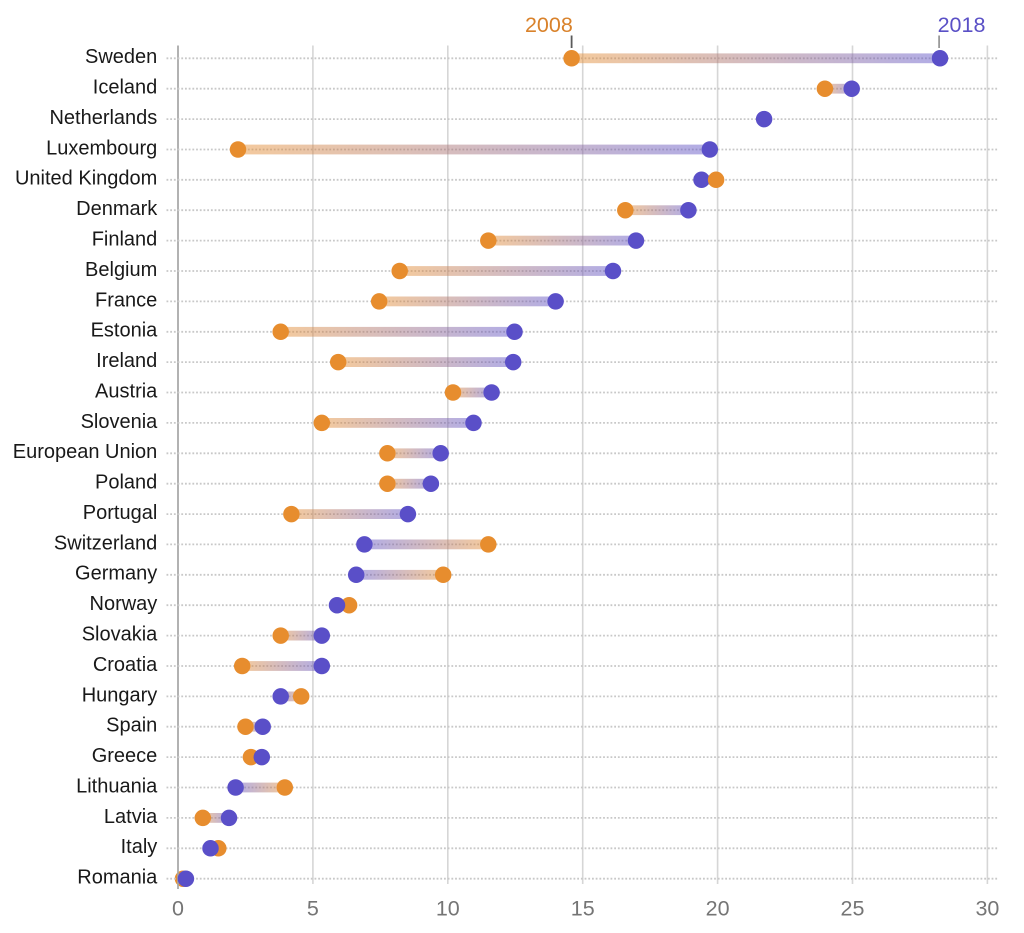 The height and width of the screenshot is (933, 1024). Describe the element at coordinates (125, 331) in the screenshot. I see `svg-text: Estonia` at that location.